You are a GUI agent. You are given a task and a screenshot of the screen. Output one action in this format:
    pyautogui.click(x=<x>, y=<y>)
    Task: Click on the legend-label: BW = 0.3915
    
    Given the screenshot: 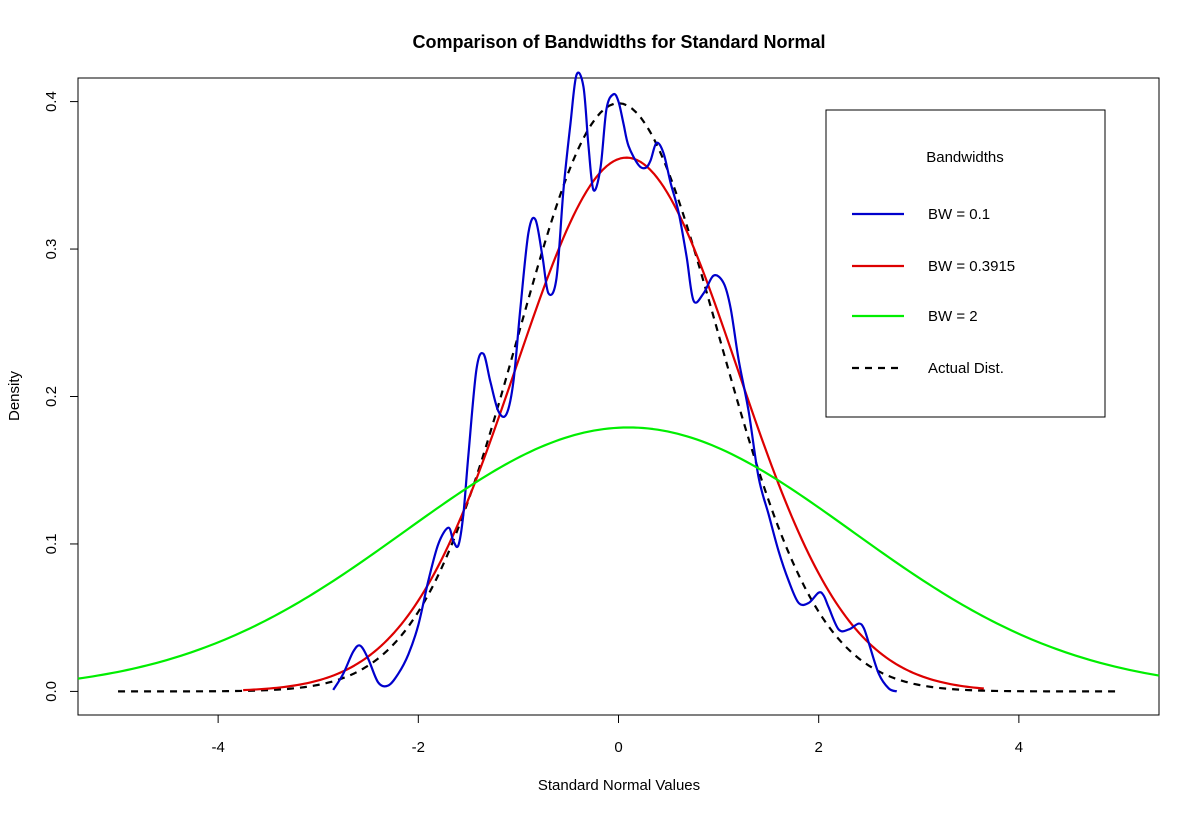 What is the action you would take?
    pyautogui.click(x=971, y=266)
    